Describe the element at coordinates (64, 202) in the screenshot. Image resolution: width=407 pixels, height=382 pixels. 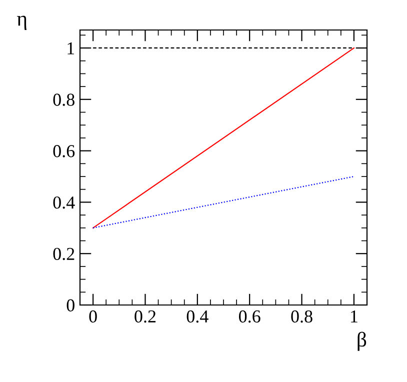
I see `y-tick-label: 0.4` at that location.